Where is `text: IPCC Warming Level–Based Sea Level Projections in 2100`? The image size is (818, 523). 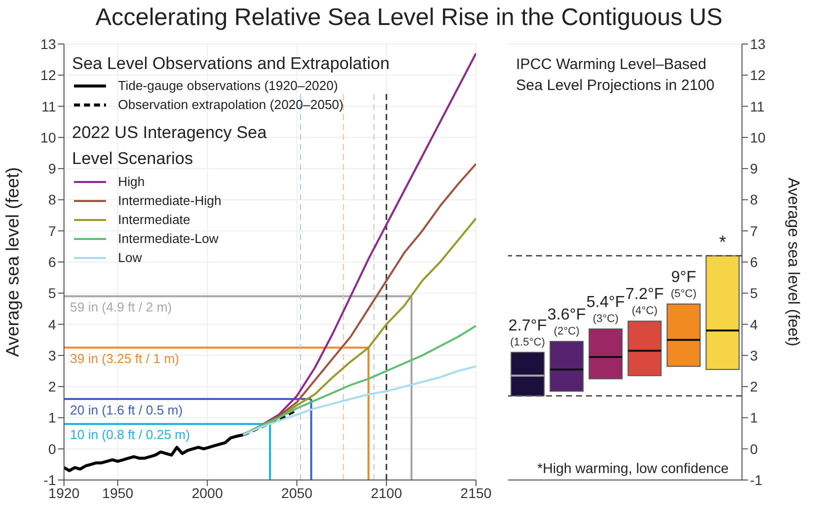
text: IPCC Warming Level–Based Sea Level Projections in 2100 is located at coordinates (623, 75).